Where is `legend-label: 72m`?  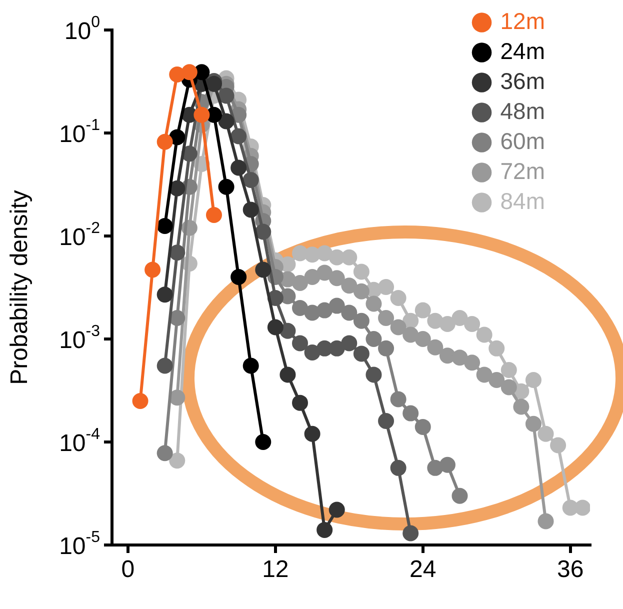
legend-label: 72m is located at coordinates (523, 171).